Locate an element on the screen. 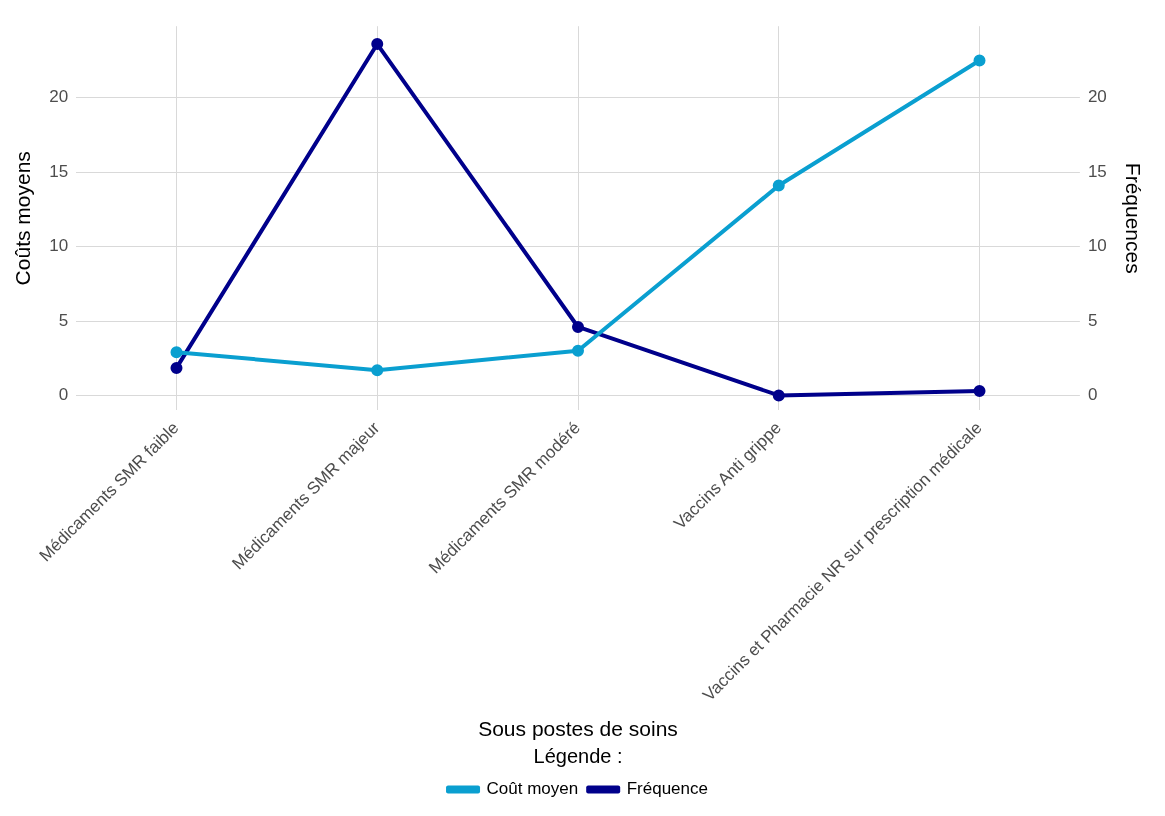  legend-label: Fréquence is located at coordinates (667, 789).